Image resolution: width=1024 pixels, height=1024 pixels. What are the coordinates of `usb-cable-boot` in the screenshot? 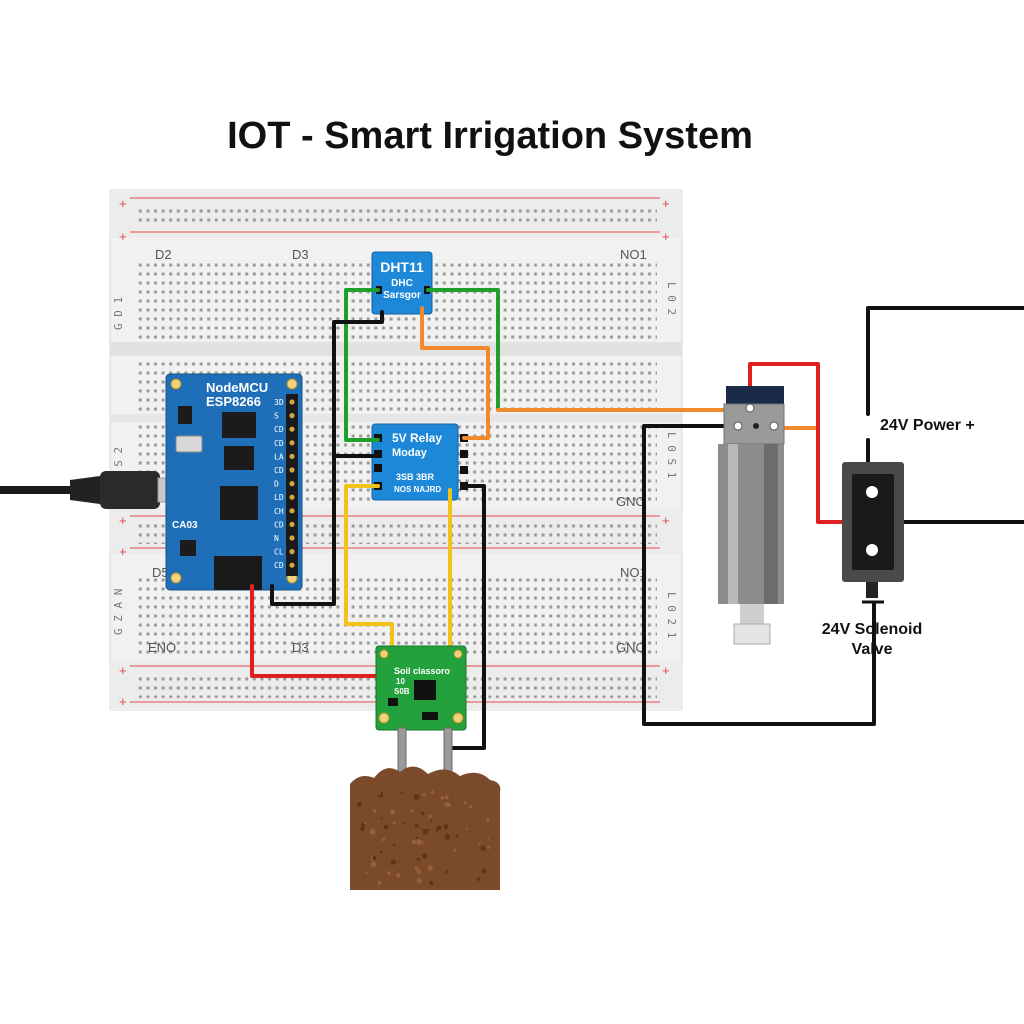 It's located at (85, 490).